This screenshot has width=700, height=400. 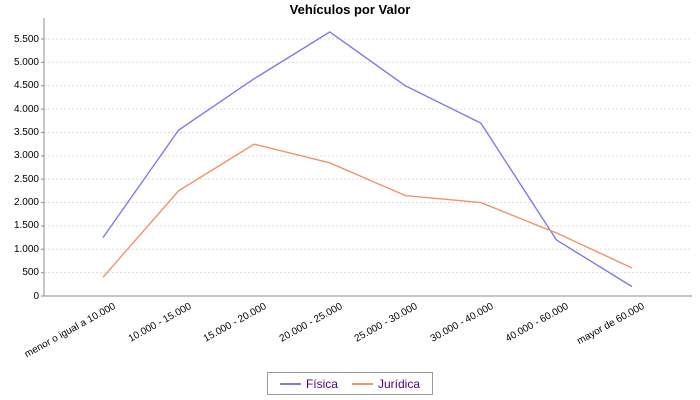 I want to click on y-tick-label-500: 500, so click(x=30, y=273).